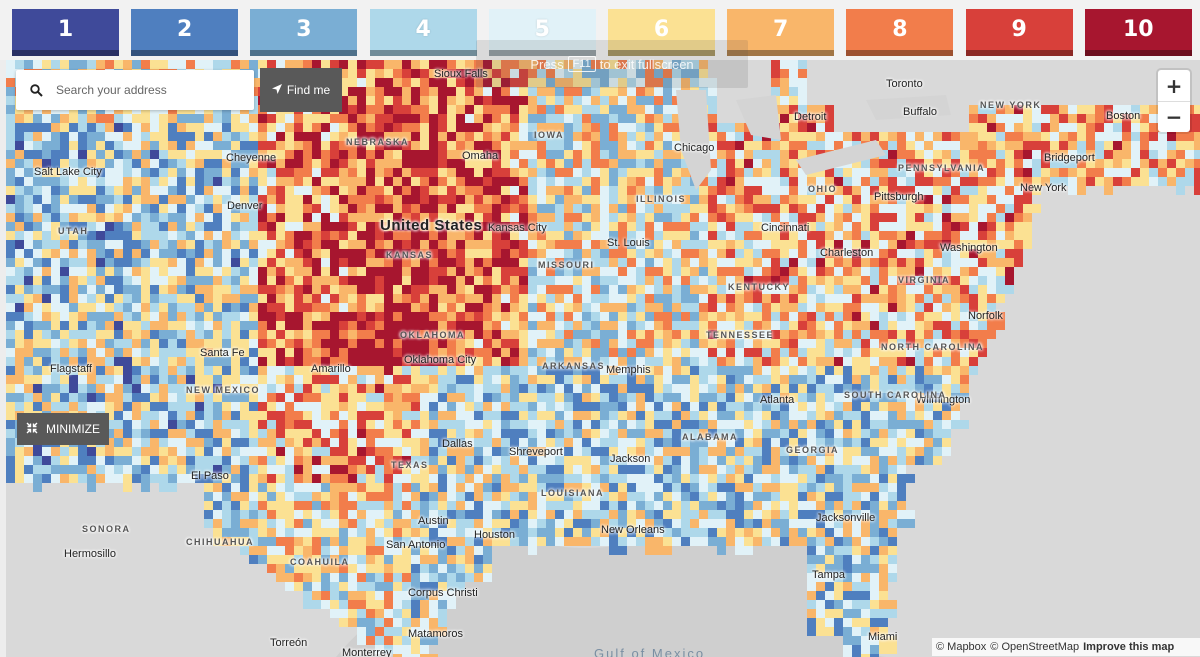  What do you see at coordinates (908, 107) in the screenshot?
I see `lake-ontario` at bounding box center [908, 107].